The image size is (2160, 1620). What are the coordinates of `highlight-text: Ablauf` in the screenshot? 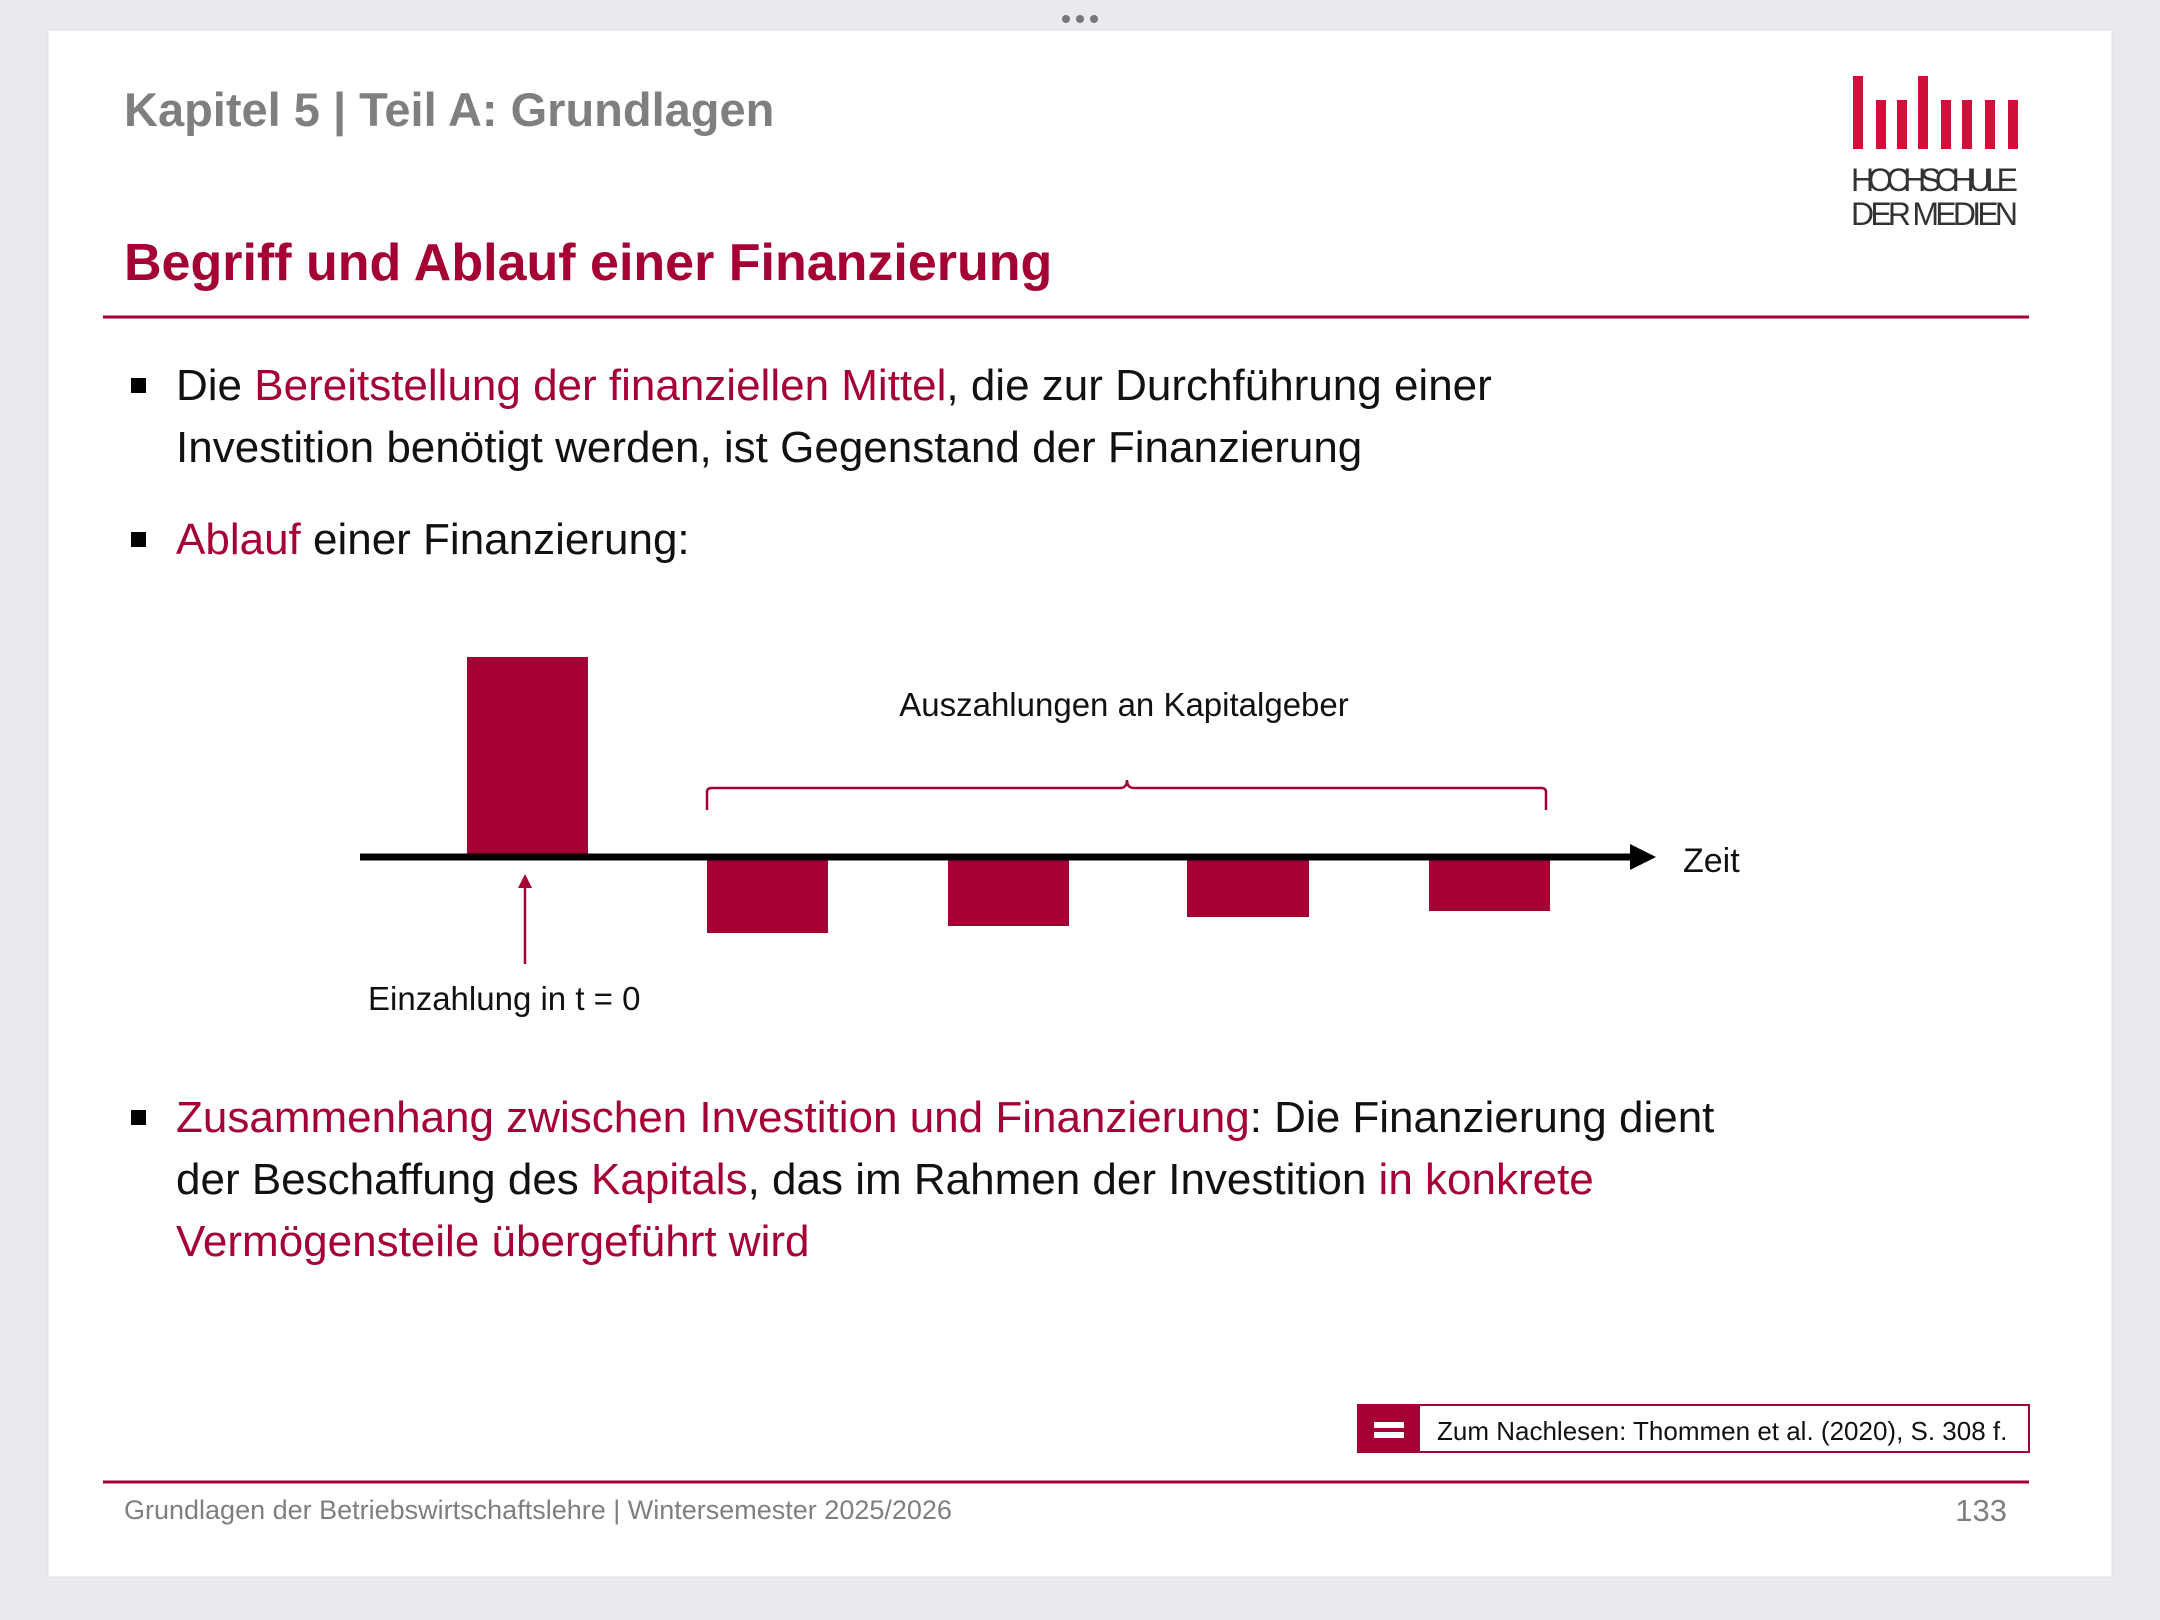 It's located at (239, 539).